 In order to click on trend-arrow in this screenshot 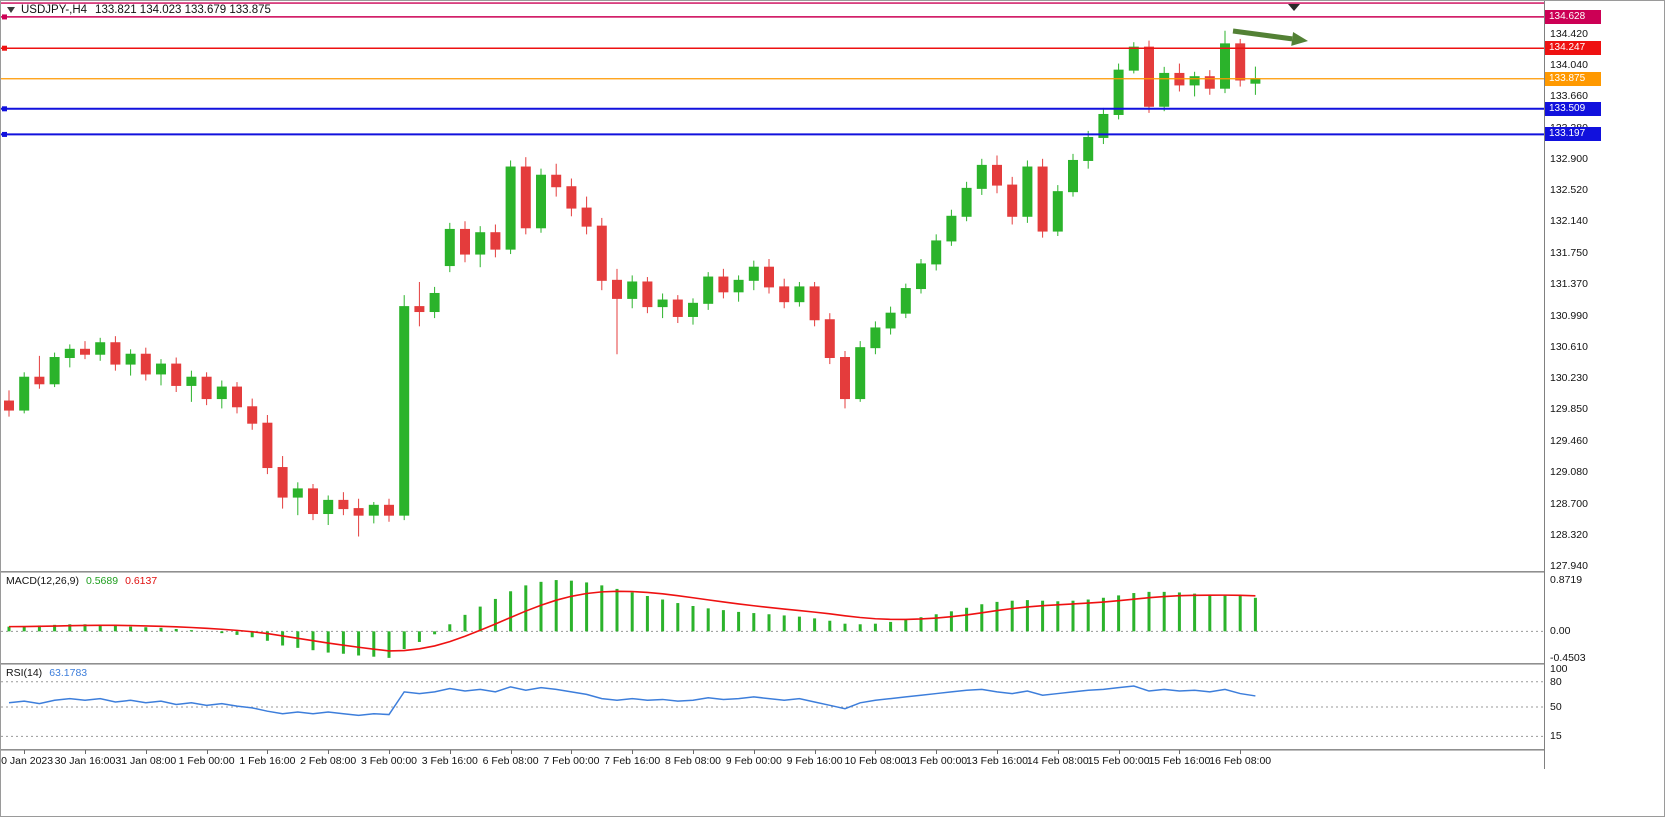, I will do `click(1270, 37)`.